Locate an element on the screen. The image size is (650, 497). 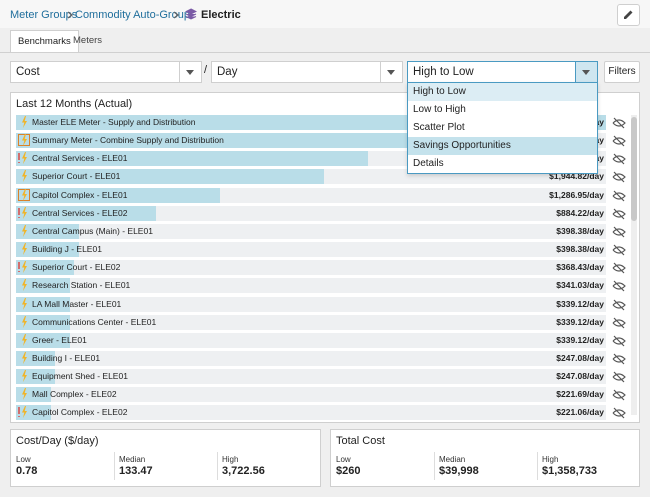
filters-button: Filters is located at coordinates (622, 72).